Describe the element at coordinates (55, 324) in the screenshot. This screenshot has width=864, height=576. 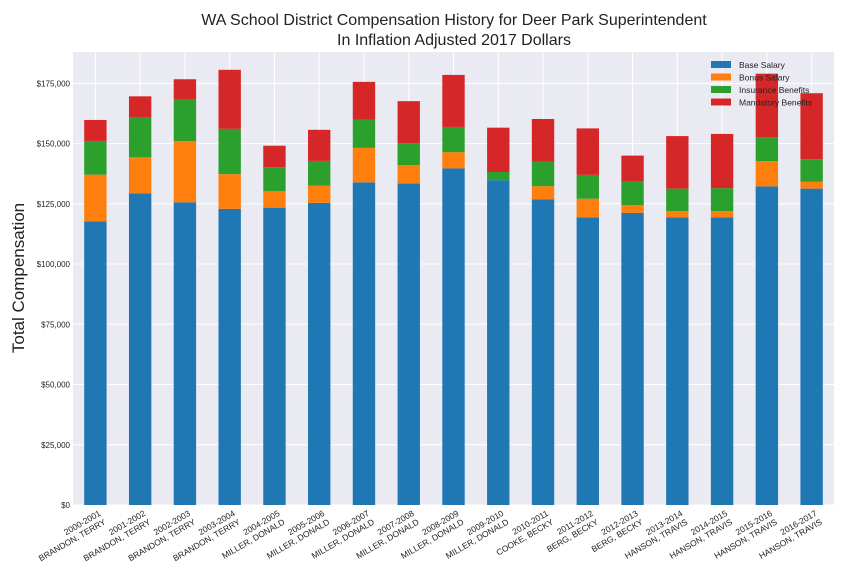
I see `y-tick-label: $75,000` at that location.